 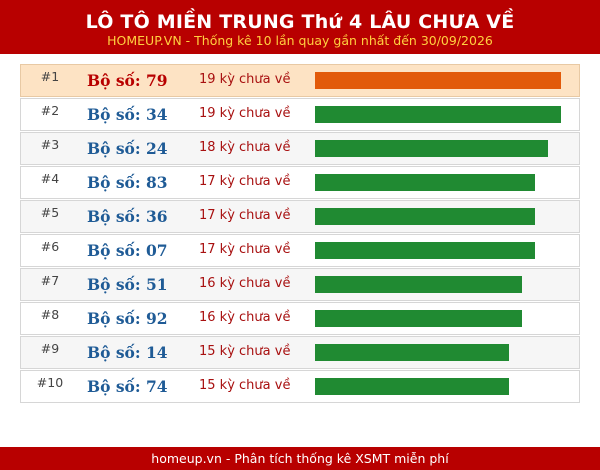 I want to click on number-label: Bộ số: 36, so click(x=127, y=216).